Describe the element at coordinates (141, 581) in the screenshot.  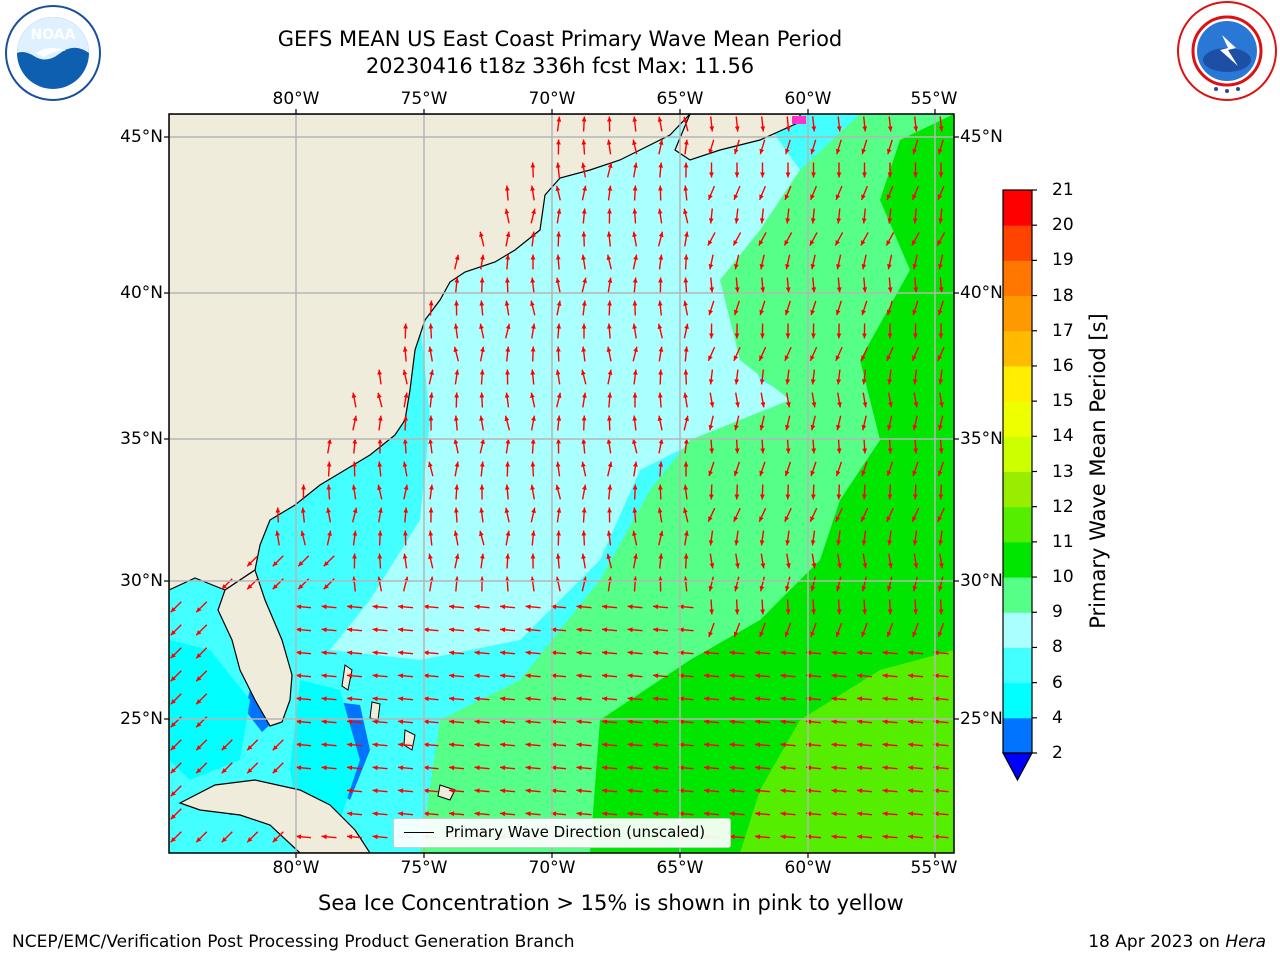
I see `lat-label-left: 30°N` at that location.